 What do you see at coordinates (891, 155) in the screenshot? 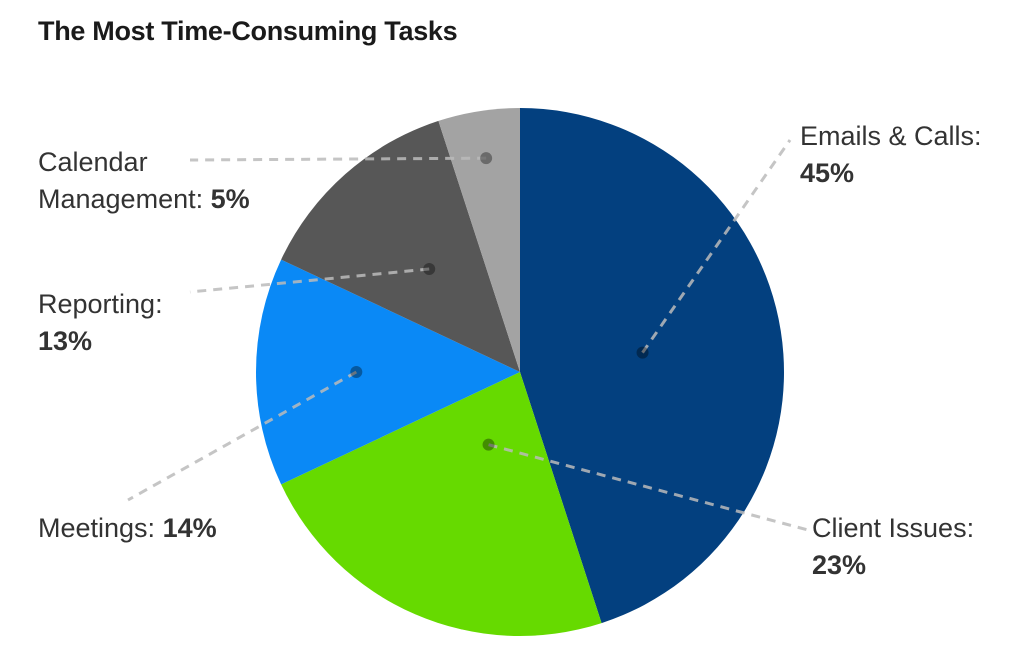
I see `label-emails-calls: Emails & Calls: 45%` at bounding box center [891, 155].